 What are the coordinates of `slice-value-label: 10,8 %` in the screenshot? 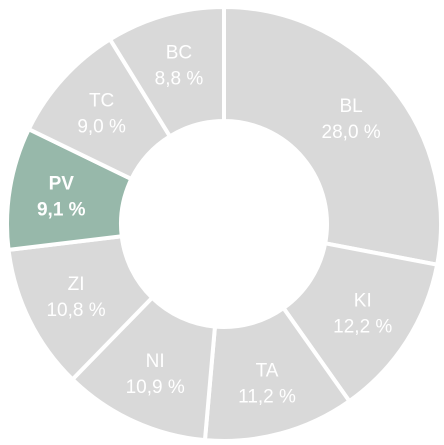 It's located at (75, 310).